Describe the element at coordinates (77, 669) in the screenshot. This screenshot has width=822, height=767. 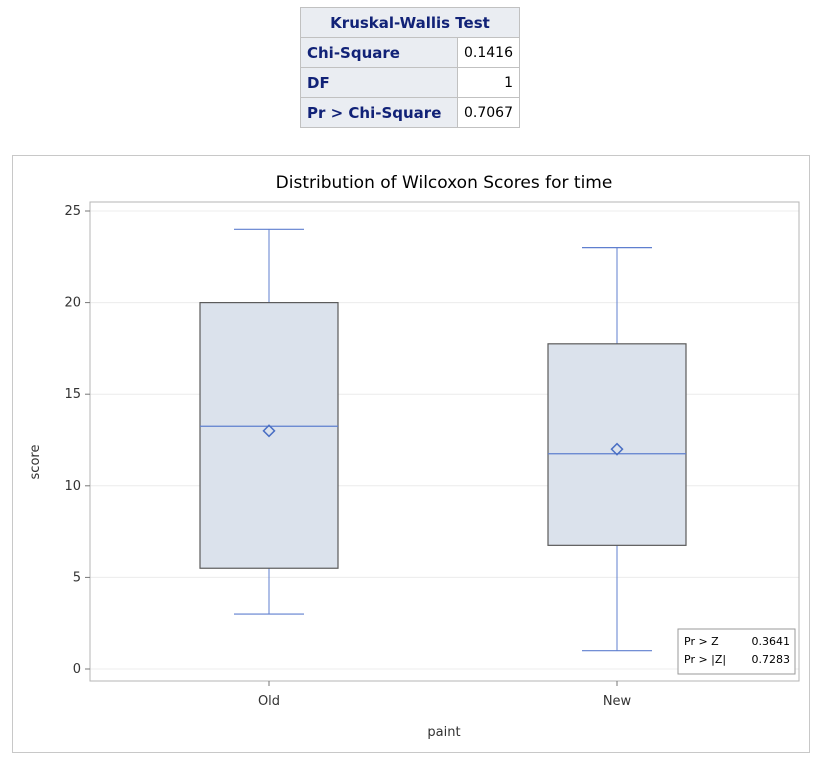
I see `y-tick-label: 0` at that location.